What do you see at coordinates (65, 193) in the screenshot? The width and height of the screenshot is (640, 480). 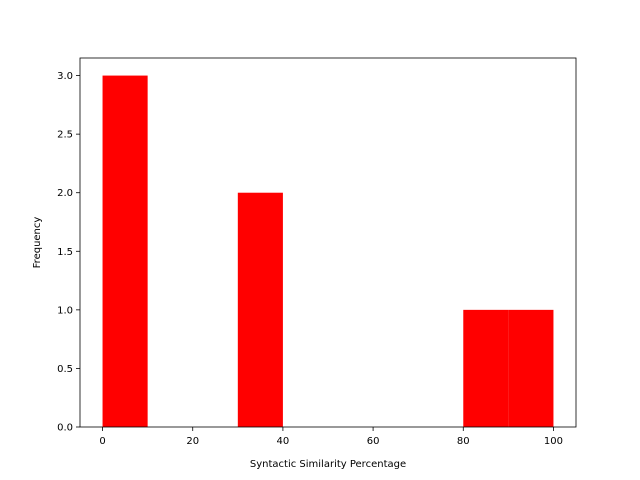 I see `y-tick-label-4: 2.0` at bounding box center [65, 193].